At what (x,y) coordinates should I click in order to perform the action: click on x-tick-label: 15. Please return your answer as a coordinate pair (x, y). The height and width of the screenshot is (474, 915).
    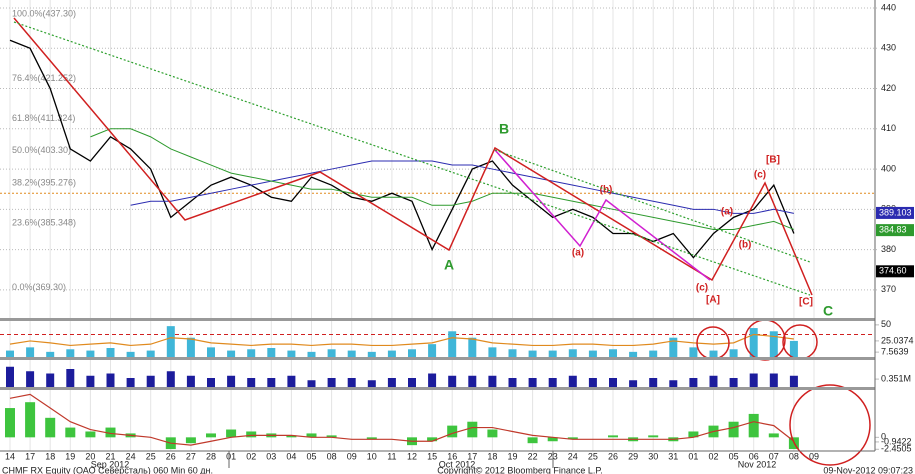
    Looking at the image, I should click on (432, 456).